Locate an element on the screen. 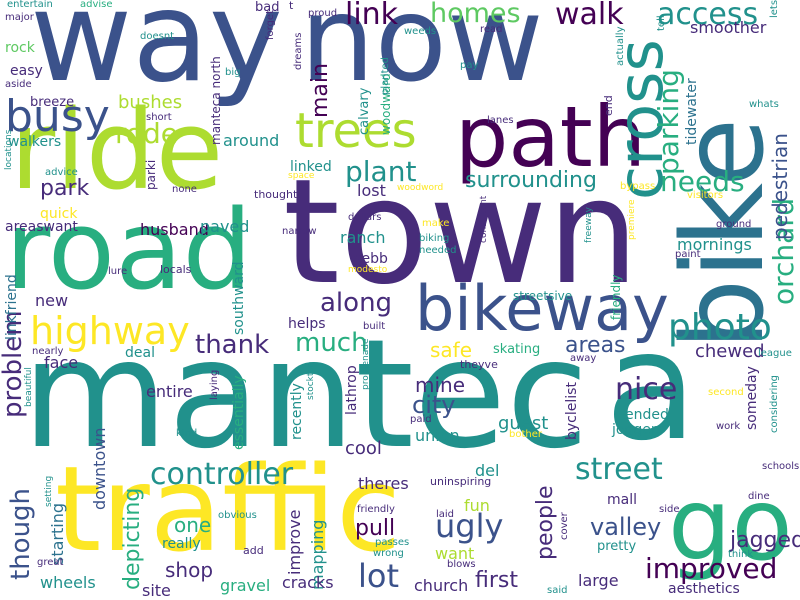  word-valley: valley is located at coordinates (626, 527).